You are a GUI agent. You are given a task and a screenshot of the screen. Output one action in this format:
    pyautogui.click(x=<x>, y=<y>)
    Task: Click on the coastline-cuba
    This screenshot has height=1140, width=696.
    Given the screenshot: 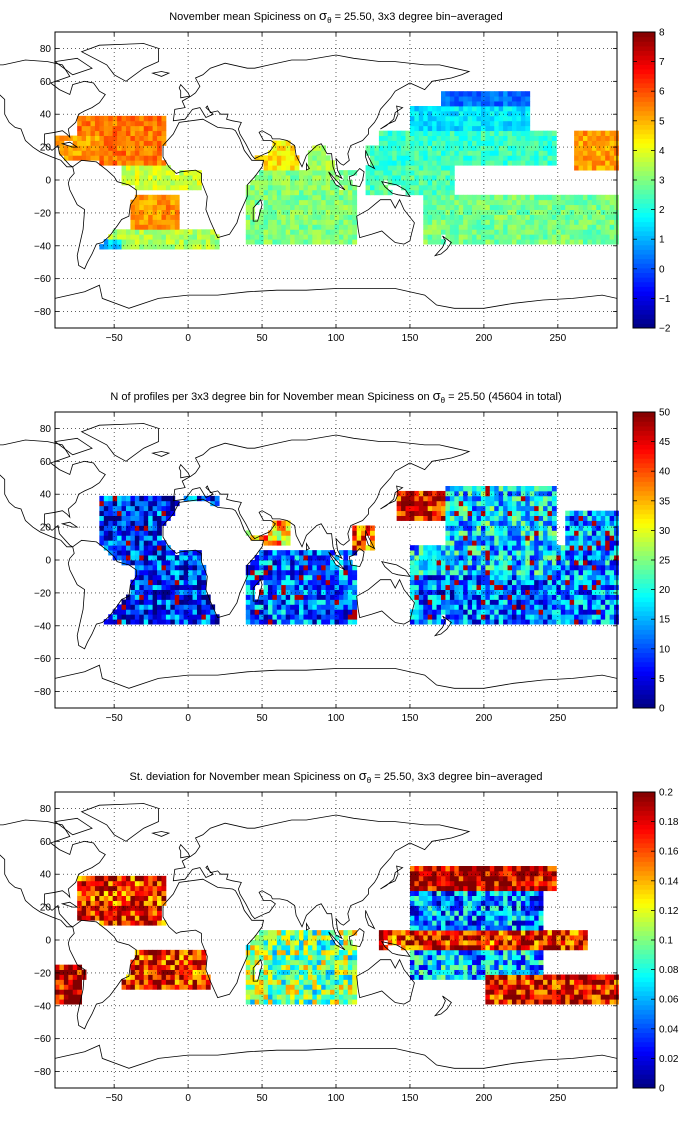 What is the action you would take?
    pyautogui.click(x=69, y=524)
    